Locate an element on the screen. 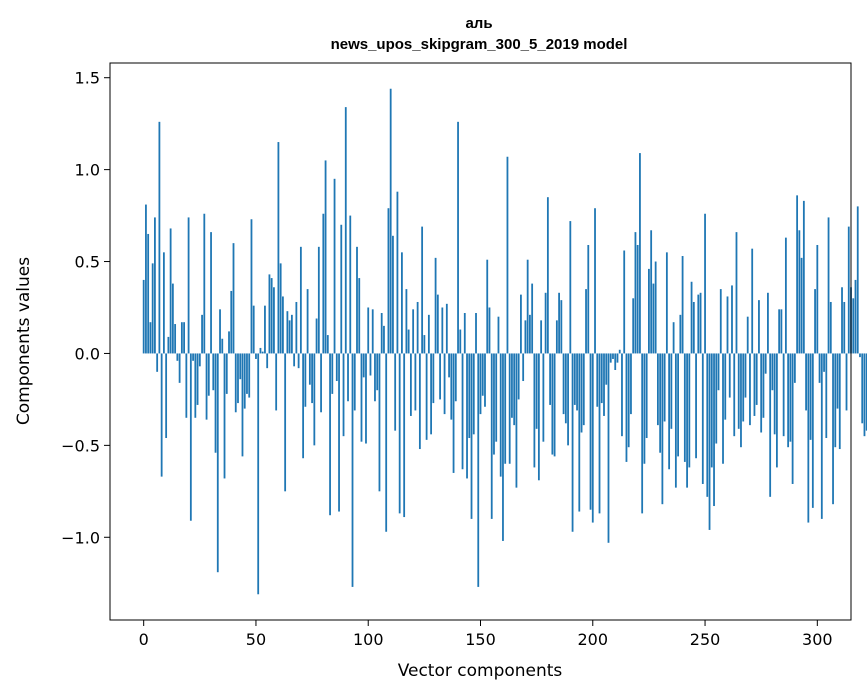 The image size is (867, 696). y-tick-label: −1.0 is located at coordinates (80, 537).